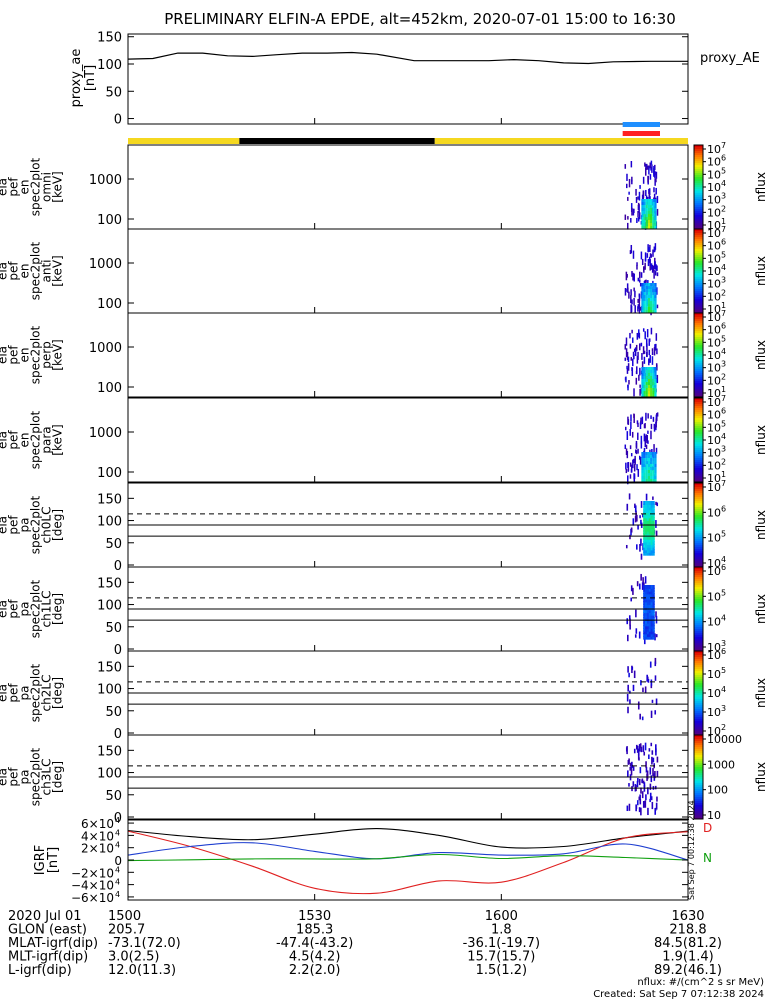 This screenshot has width=775, height=1000. I want to click on y-tick-label: 0, so click(118, 650).